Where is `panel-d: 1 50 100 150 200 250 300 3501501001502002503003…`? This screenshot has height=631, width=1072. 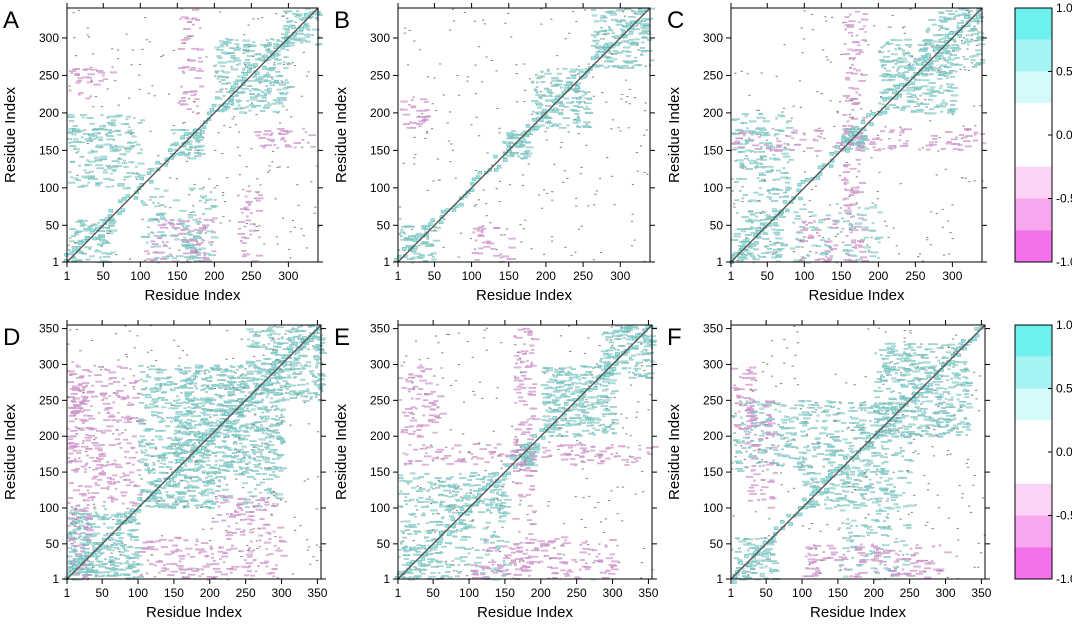 panel-d: 1 50 100 150 200 250 300 3501501001502002503003… is located at coordinates (165, 470).